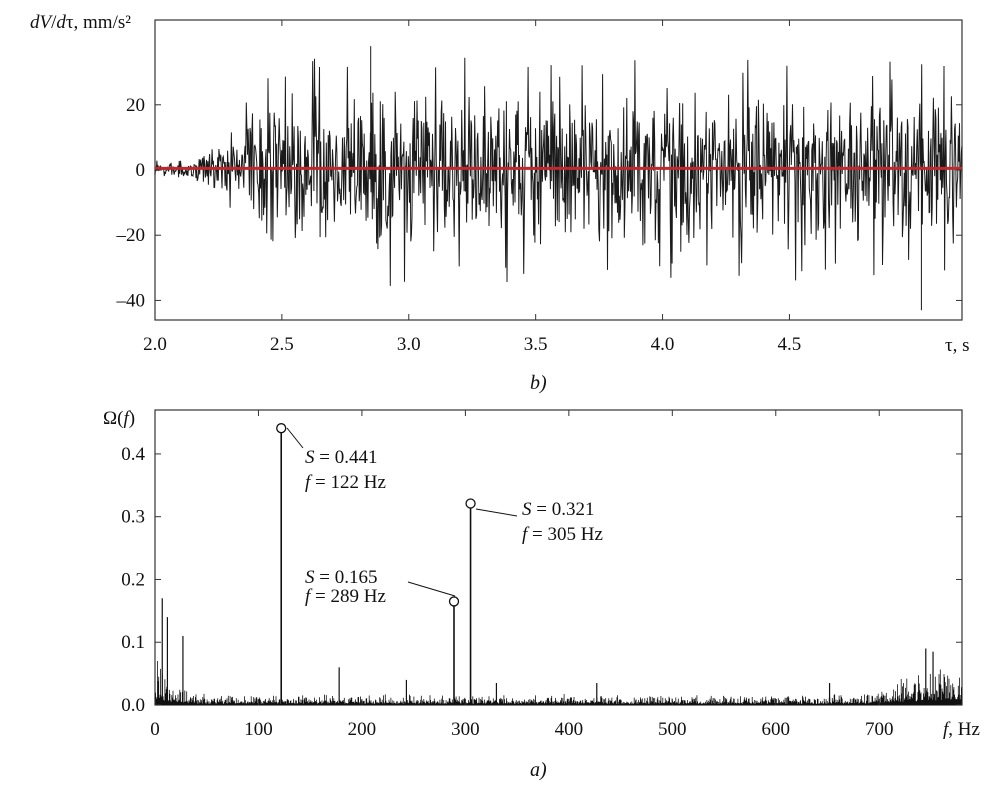  Describe the element at coordinates (133, 705) in the screenshot. I see `lower-ytick-label: 0.0` at that location.